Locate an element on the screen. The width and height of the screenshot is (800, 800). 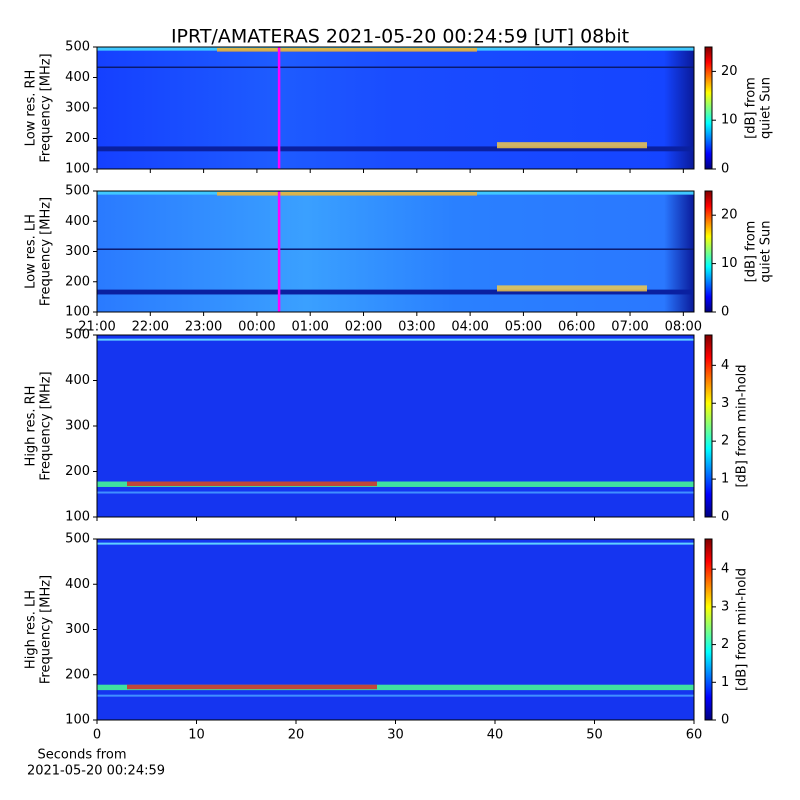
x-tick-label: 02:00 is located at coordinates (363, 327).